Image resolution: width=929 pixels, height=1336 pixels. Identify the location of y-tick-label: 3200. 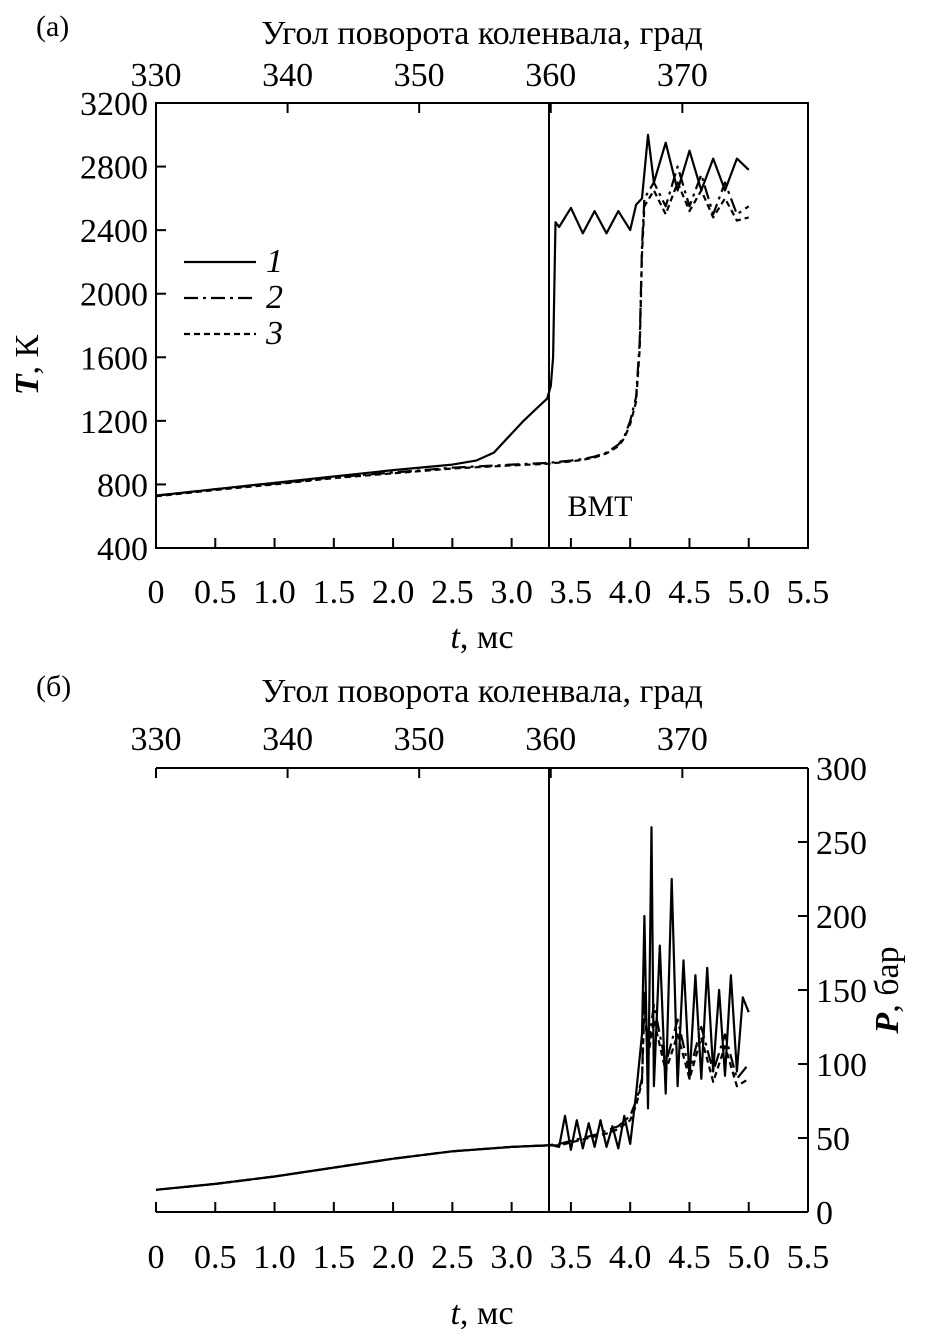
(114, 104).